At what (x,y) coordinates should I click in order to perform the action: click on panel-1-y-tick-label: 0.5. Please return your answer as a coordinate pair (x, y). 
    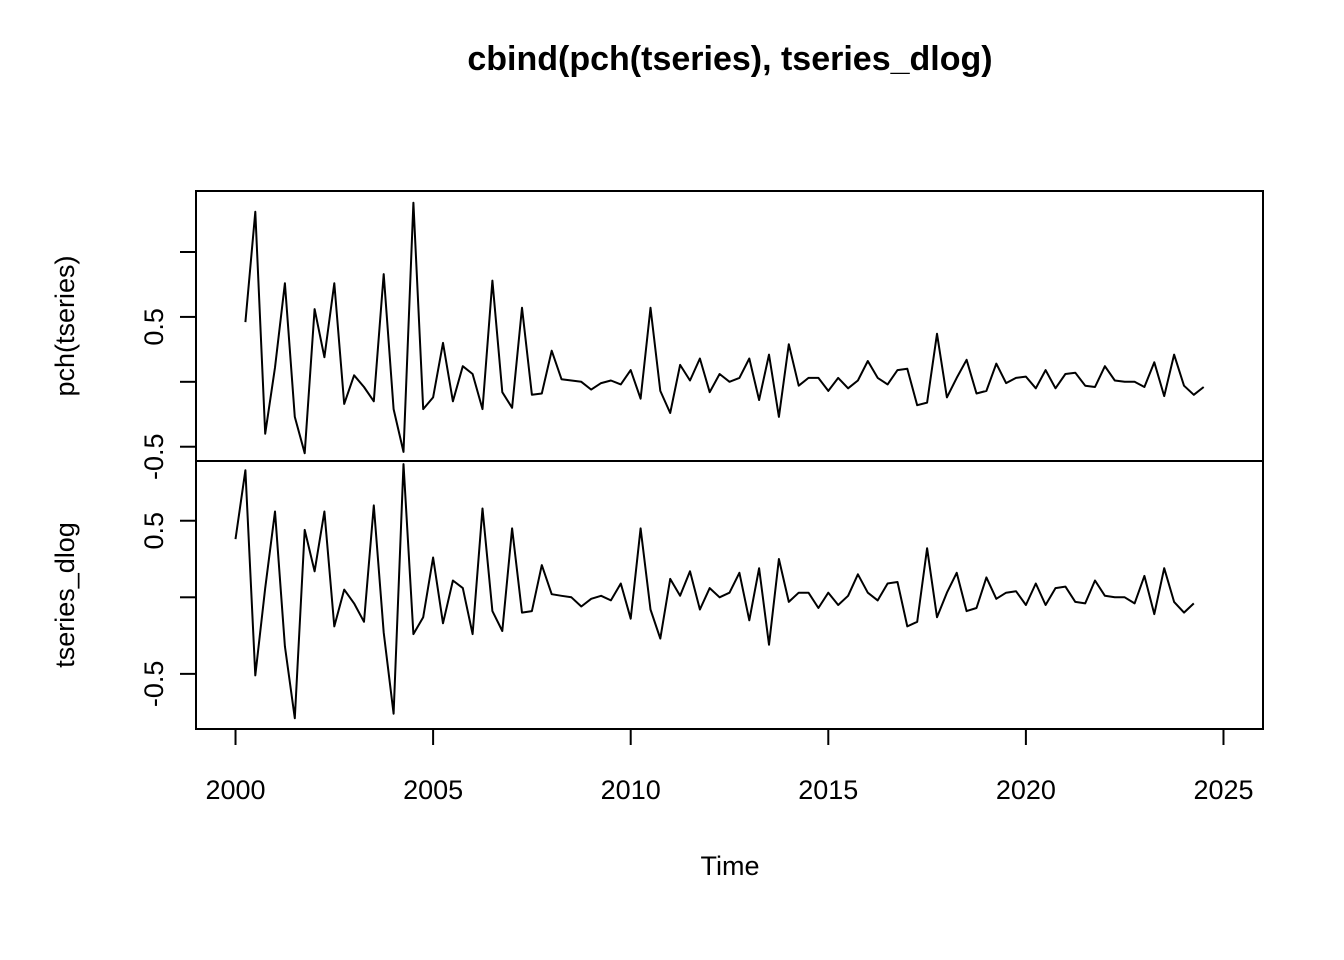
    Looking at the image, I should click on (154, 327).